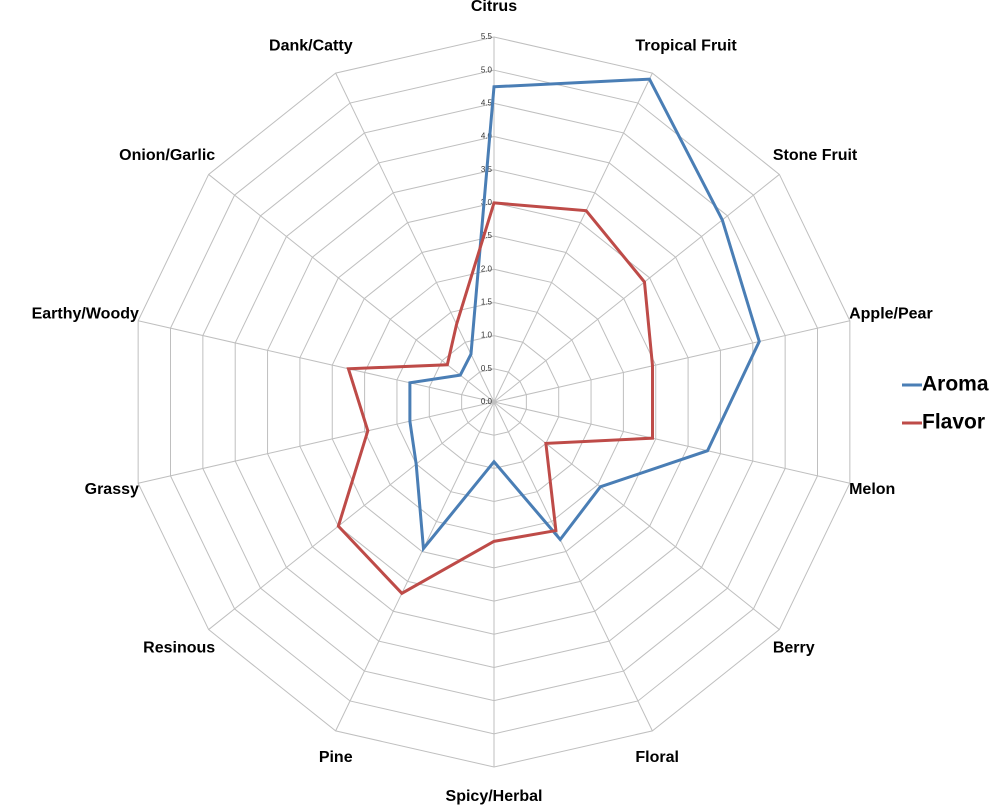  What do you see at coordinates (311, 45) in the screenshot?
I see `category-label: Dank/Catty` at bounding box center [311, 45].